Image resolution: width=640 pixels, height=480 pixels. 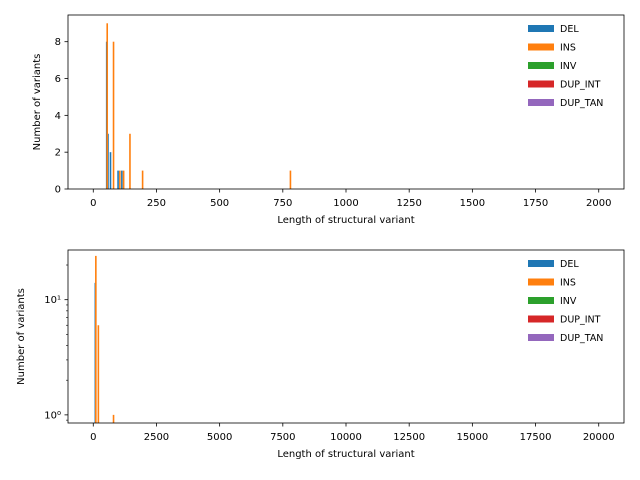 I want to click on y-tick-label: 10⁰, so click(x=52, y=415).